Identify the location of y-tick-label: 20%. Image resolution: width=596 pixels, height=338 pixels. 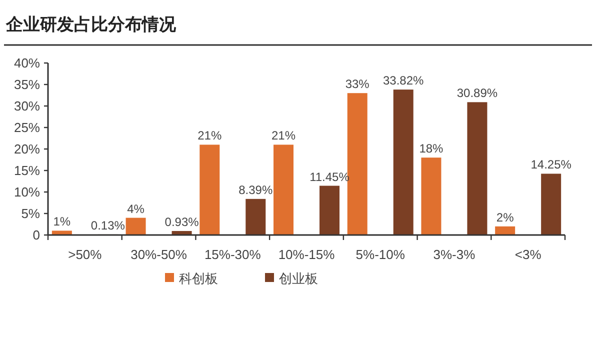
(27, 149).